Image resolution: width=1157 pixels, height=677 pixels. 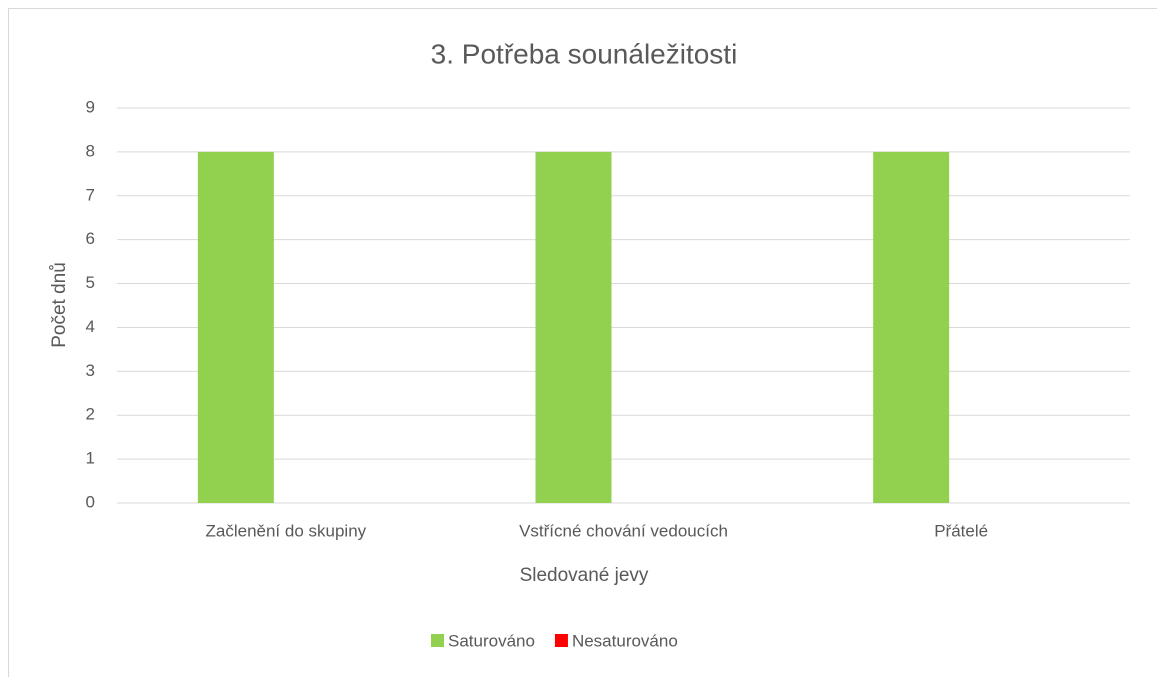 I want to click on y-tick-label: 1, so click(x=90, y=458).